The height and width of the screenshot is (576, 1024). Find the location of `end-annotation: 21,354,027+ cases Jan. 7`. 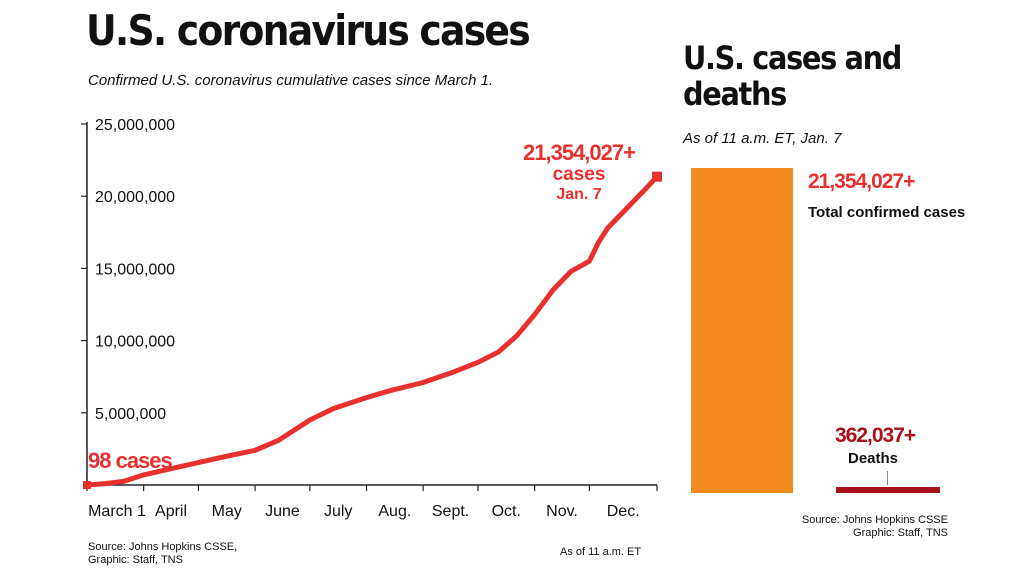

end-annotation: 21,354,027+ cases Jan. 7 is located at coordinates (579, 172).